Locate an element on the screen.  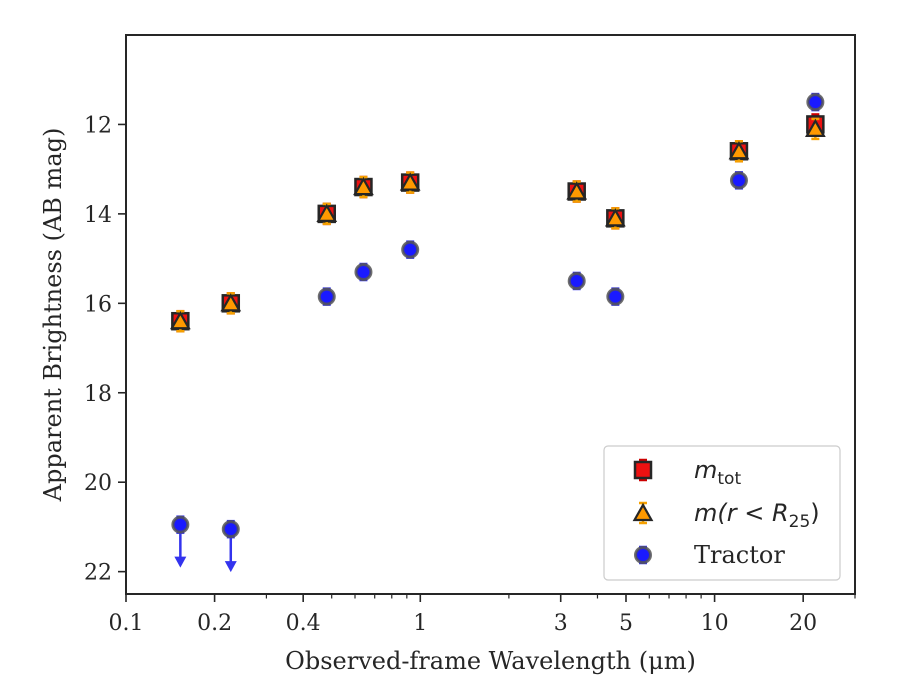
x-tick-label: 5 is located at coordinates (626, 623).